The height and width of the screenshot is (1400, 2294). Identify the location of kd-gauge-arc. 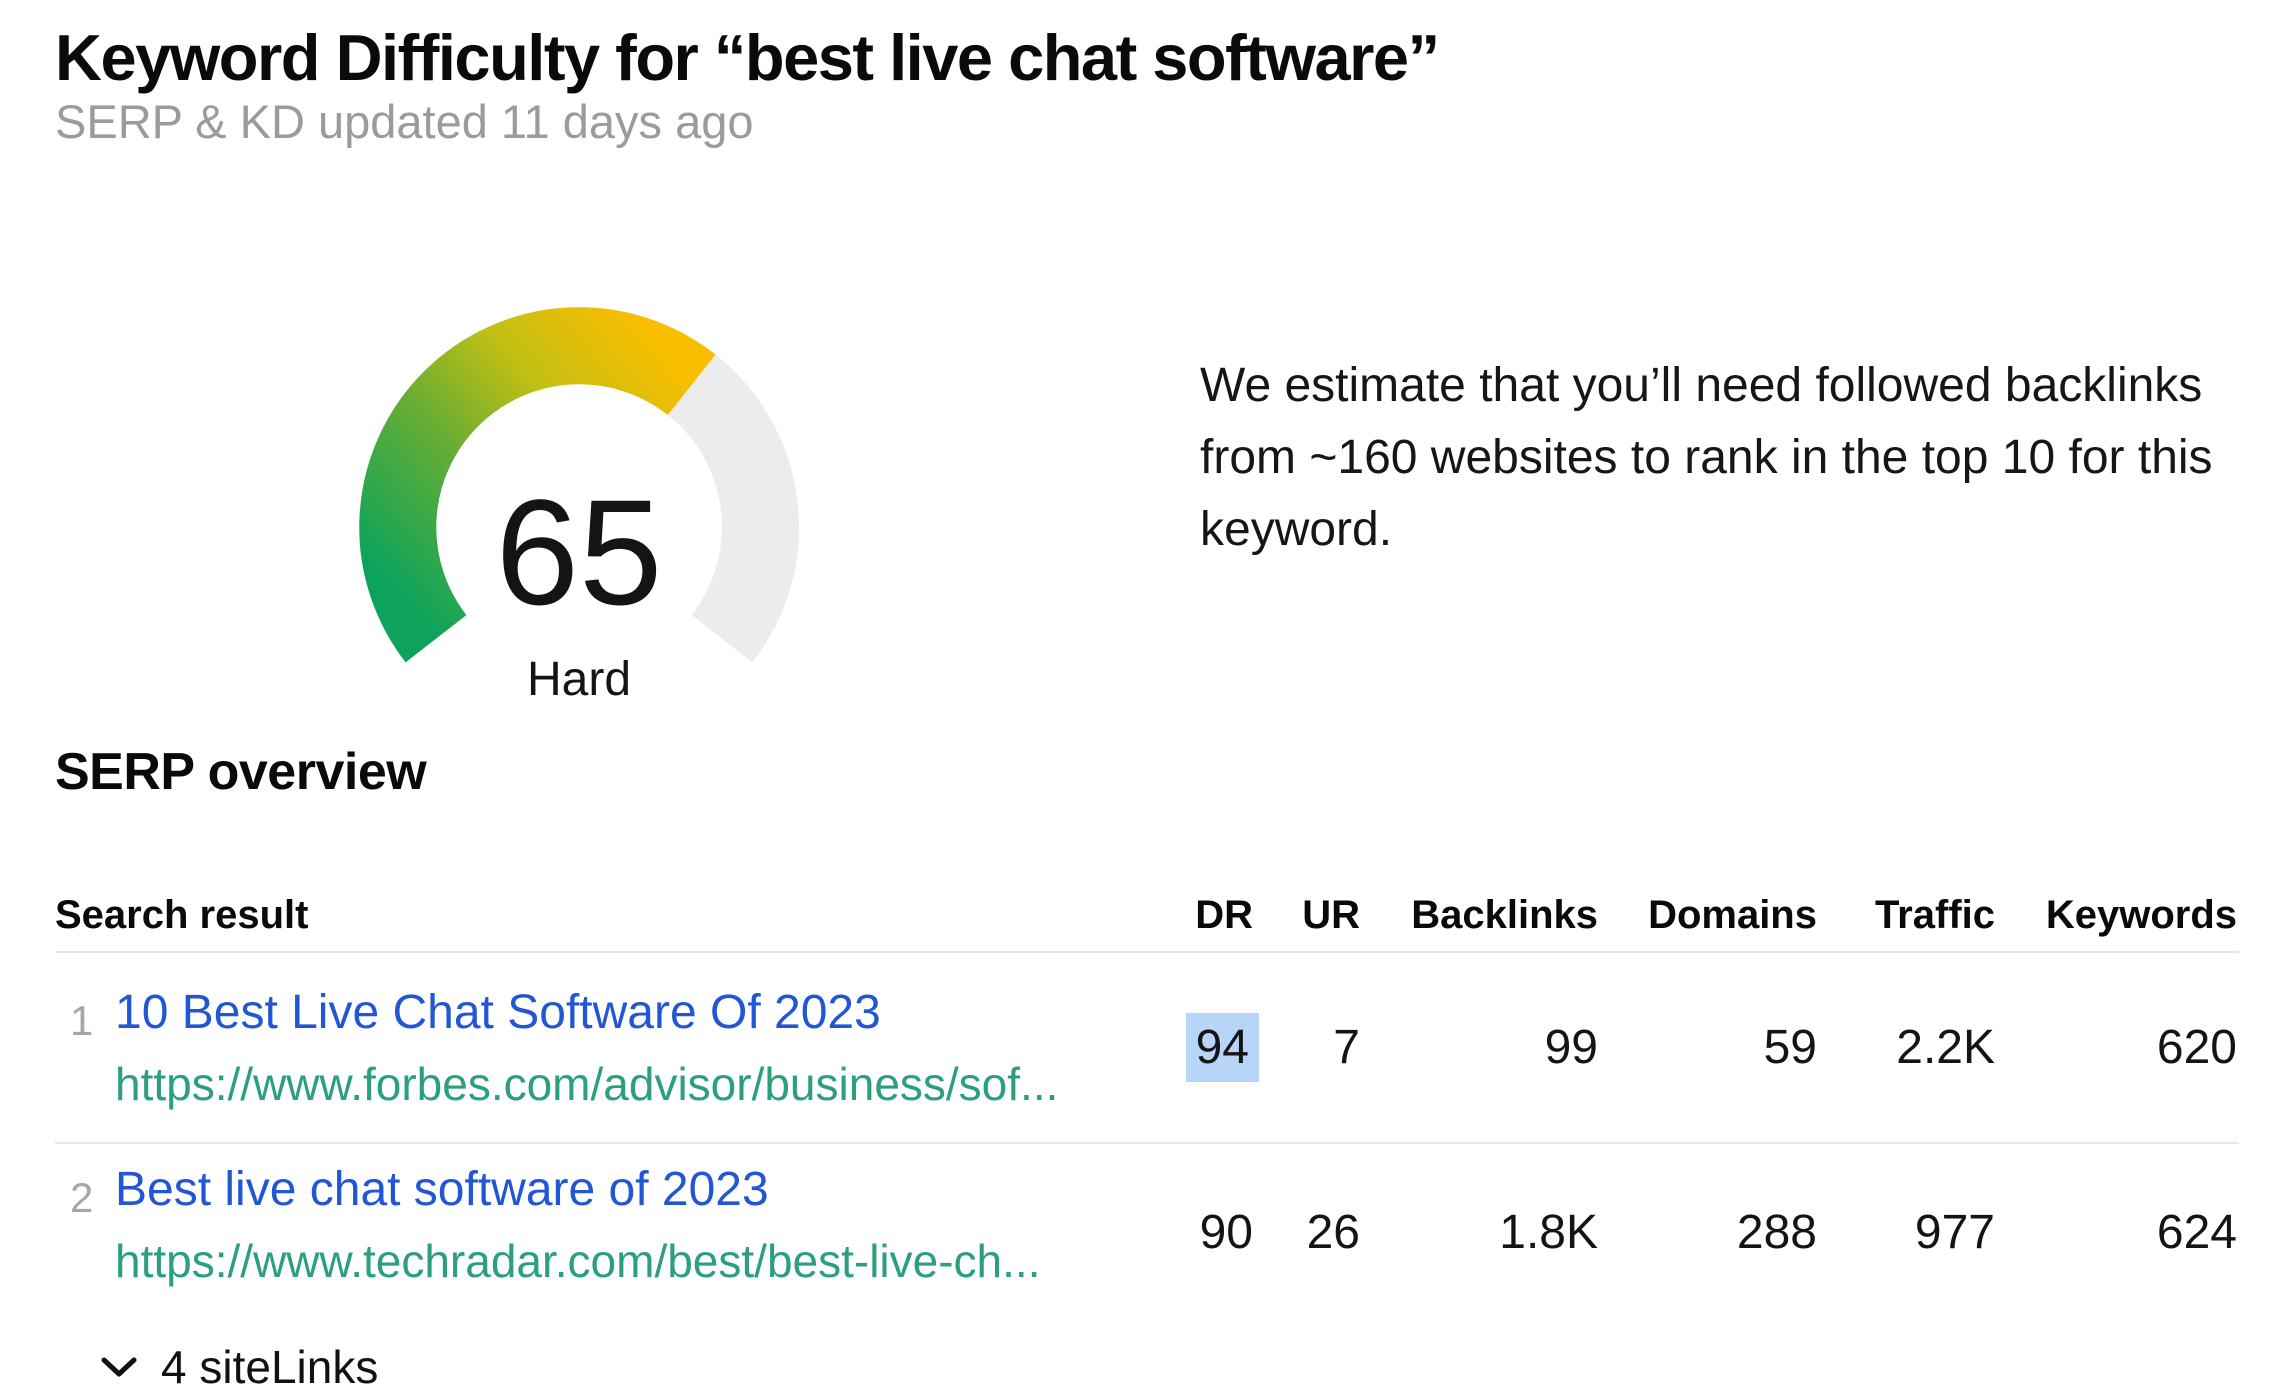
(579, 485).